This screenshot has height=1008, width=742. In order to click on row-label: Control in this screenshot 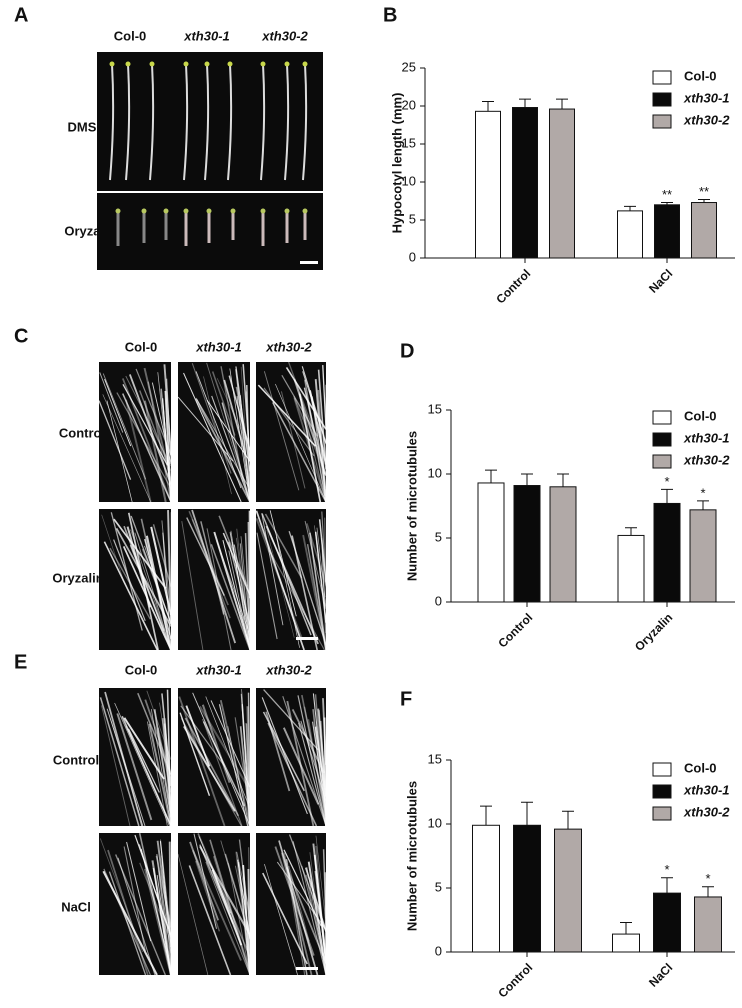, I will do `click(76, 759)`.